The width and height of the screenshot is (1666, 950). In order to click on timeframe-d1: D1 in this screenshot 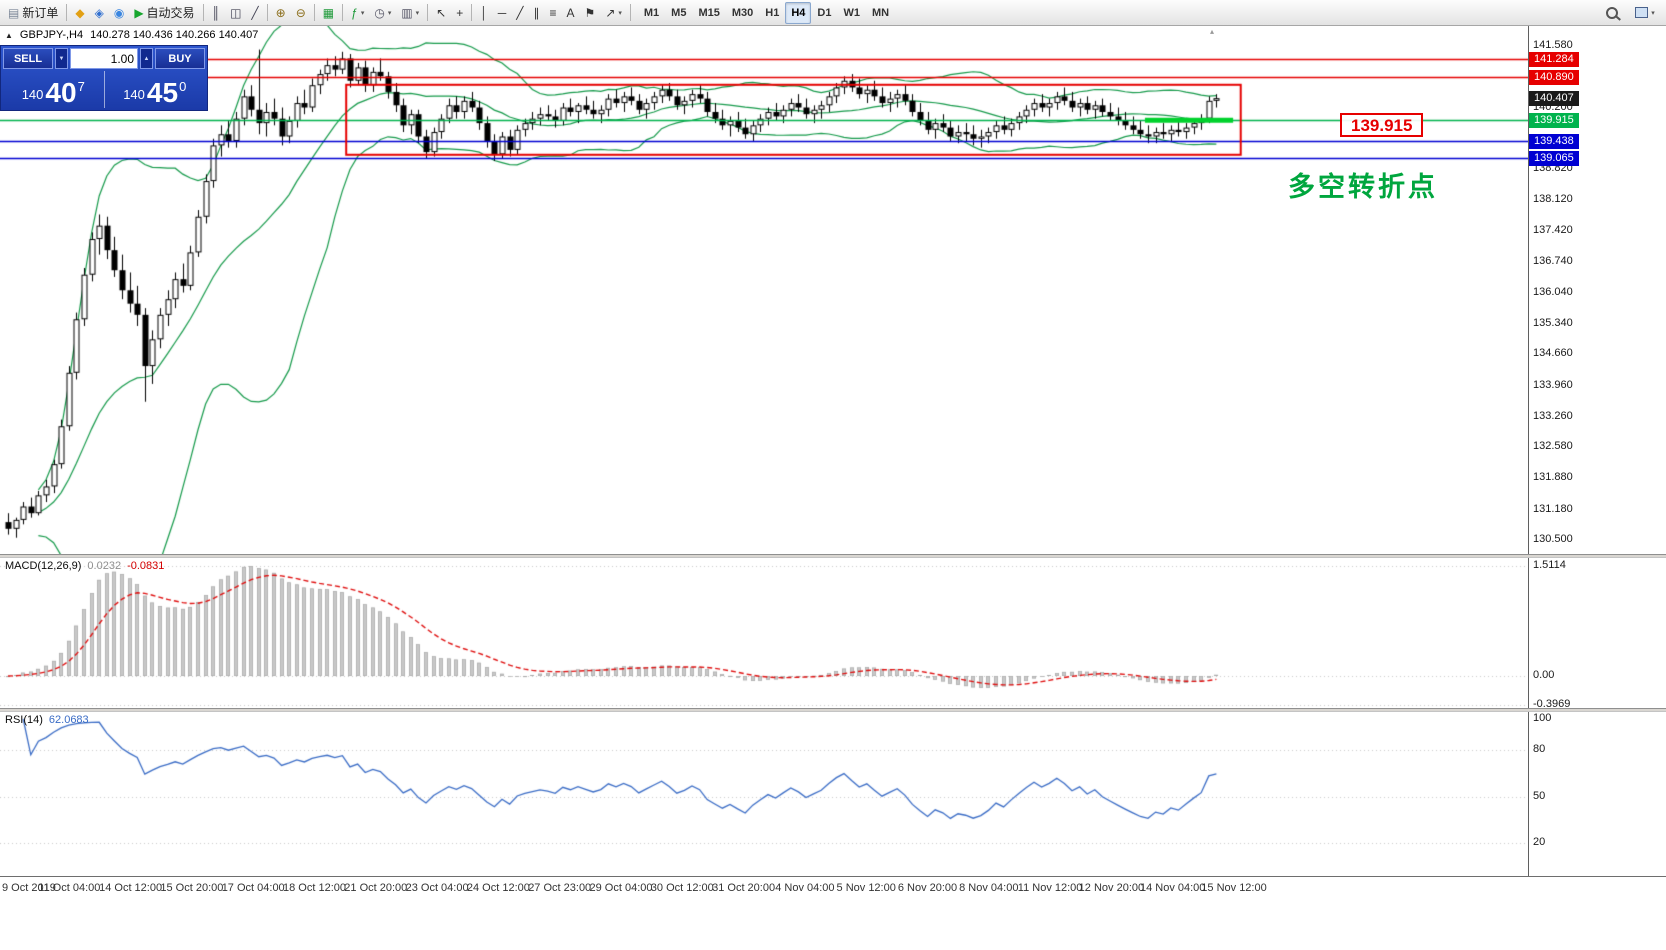, I will do `click(824, 12)`.